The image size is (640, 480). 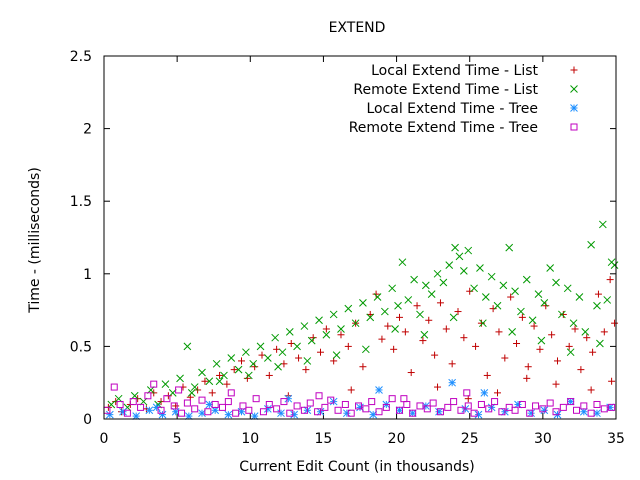 I want to click on x-tick-label: 15, so click(x=324, y=439).